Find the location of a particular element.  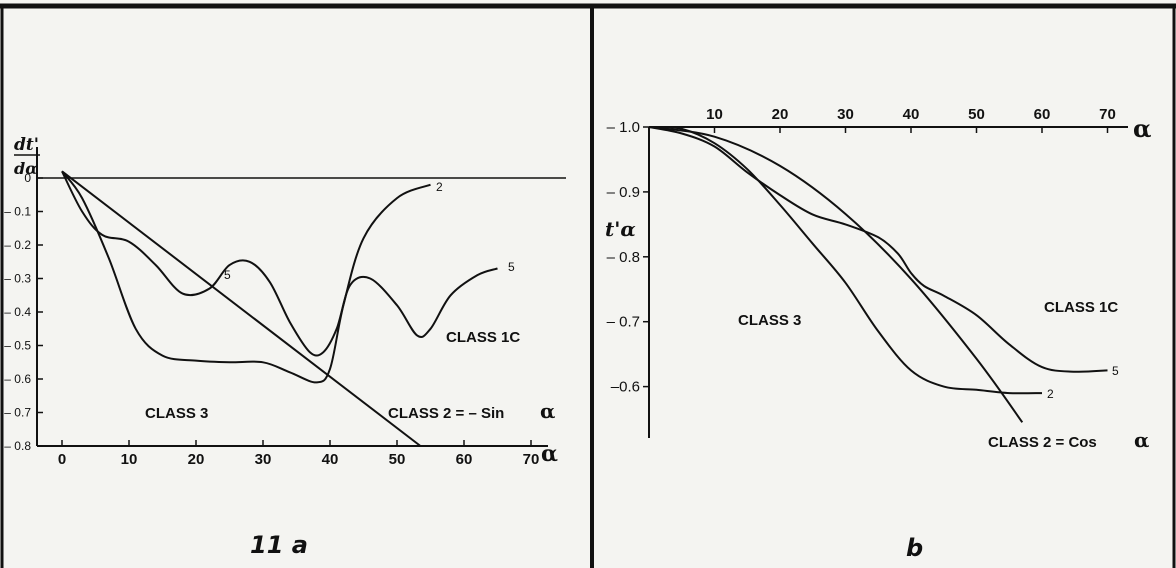

panel-a-curve-label-2: 2 is located at coordinates (439, 187).